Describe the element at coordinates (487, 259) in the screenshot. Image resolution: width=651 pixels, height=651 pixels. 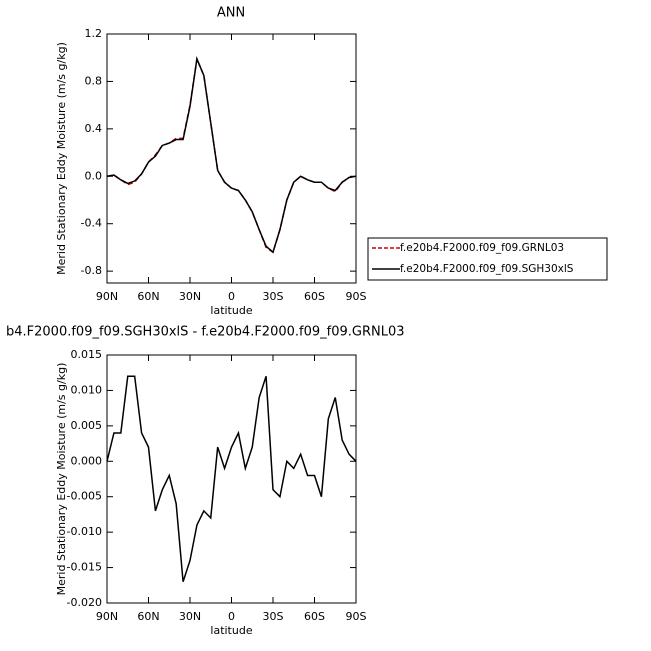
I see `legend-box` at that location.